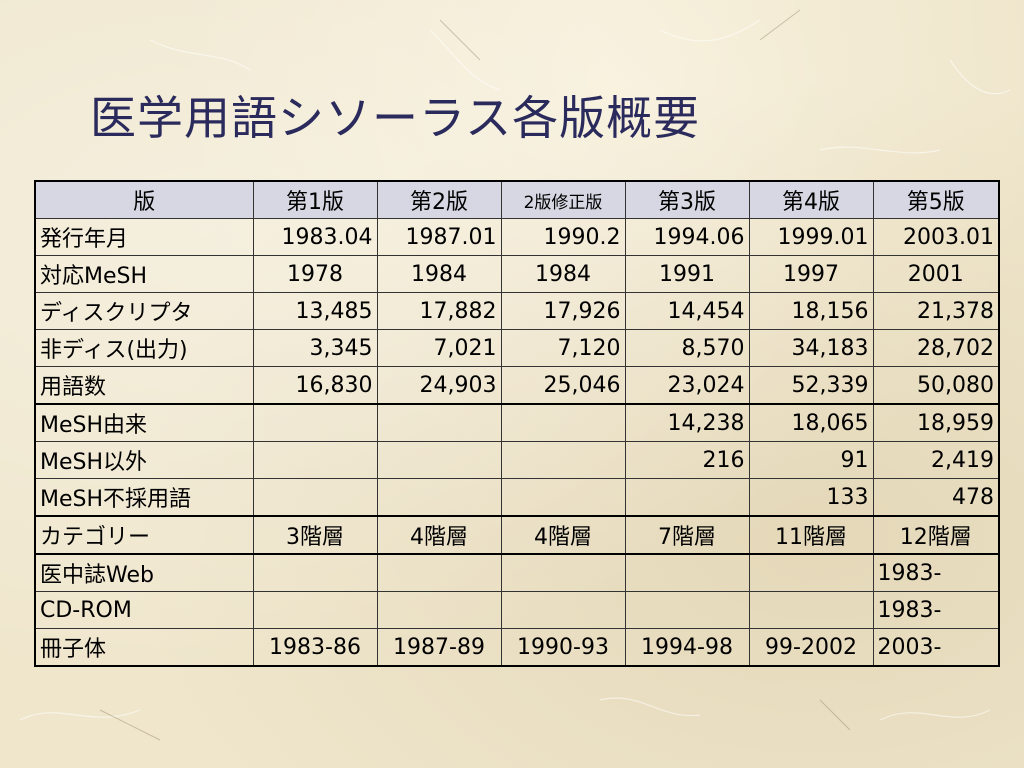 The image size is (1024, 768). I want to click on table-cell: 18,959, so click(936, 422).